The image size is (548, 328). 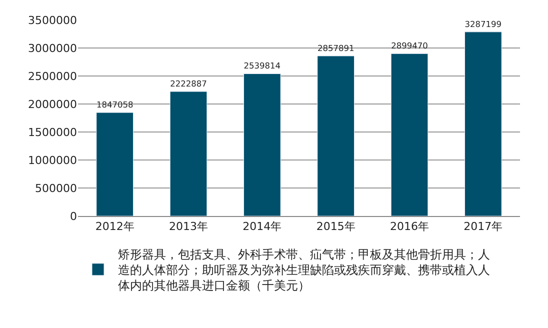 What do you see at coordinates (52, 104) in the screenshot?
I see `y-tick-label: 2000000` at bounding box center [52, 104].